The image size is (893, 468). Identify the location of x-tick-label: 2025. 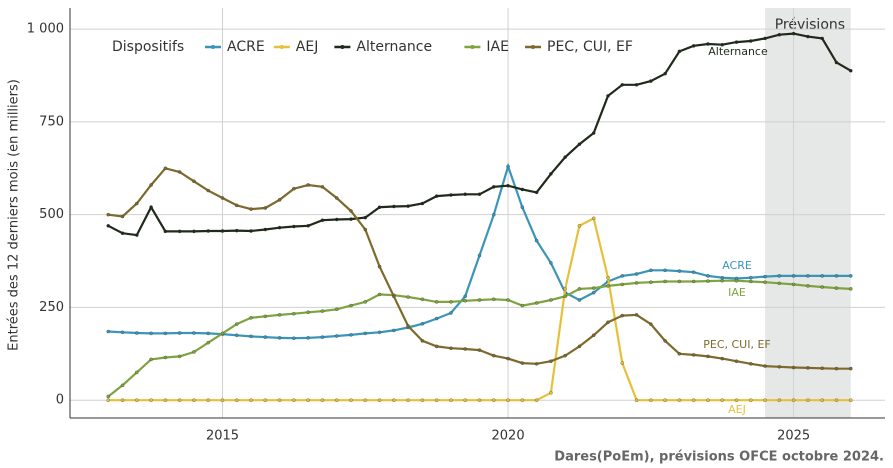
(793, 436).